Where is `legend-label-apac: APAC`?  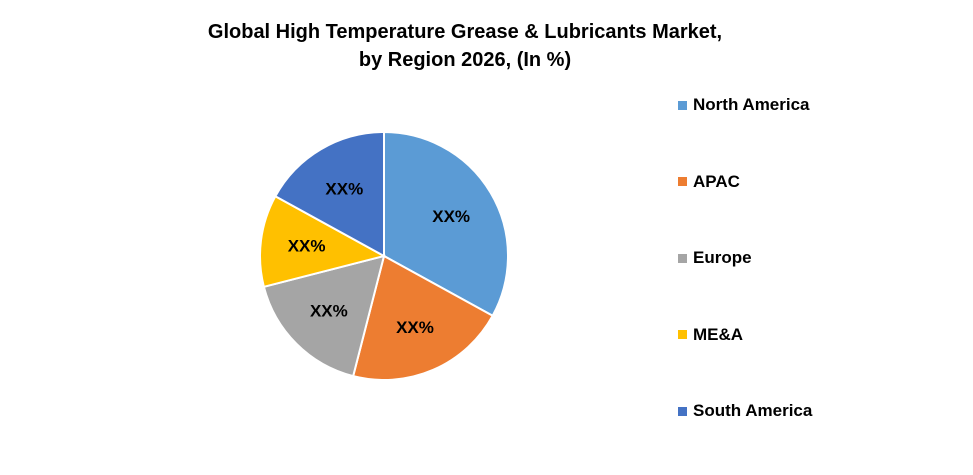 legend-label-apac: APAC is located at coordinates (716, 181).